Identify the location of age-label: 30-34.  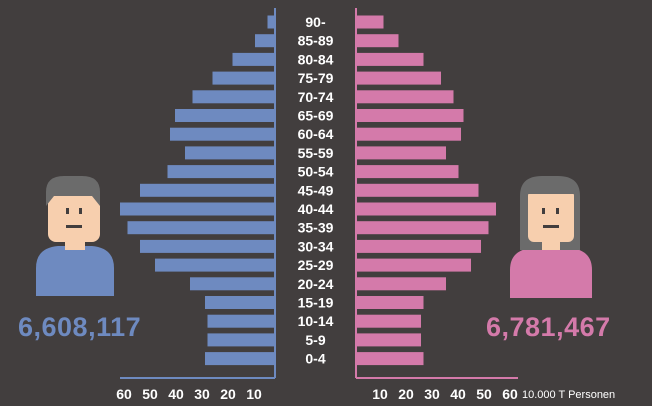
(316, 246).